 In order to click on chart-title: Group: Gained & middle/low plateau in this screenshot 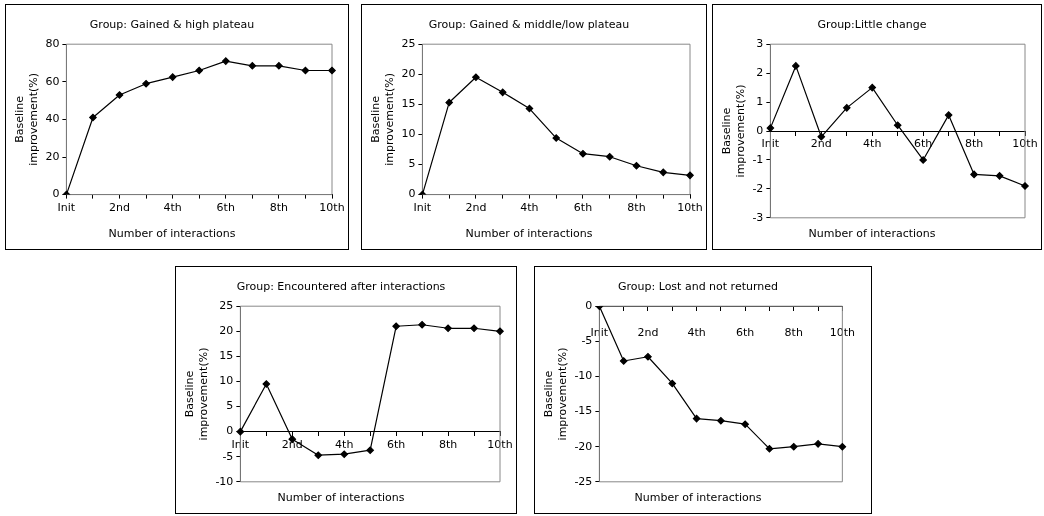, I will do `click(529, 25)`.